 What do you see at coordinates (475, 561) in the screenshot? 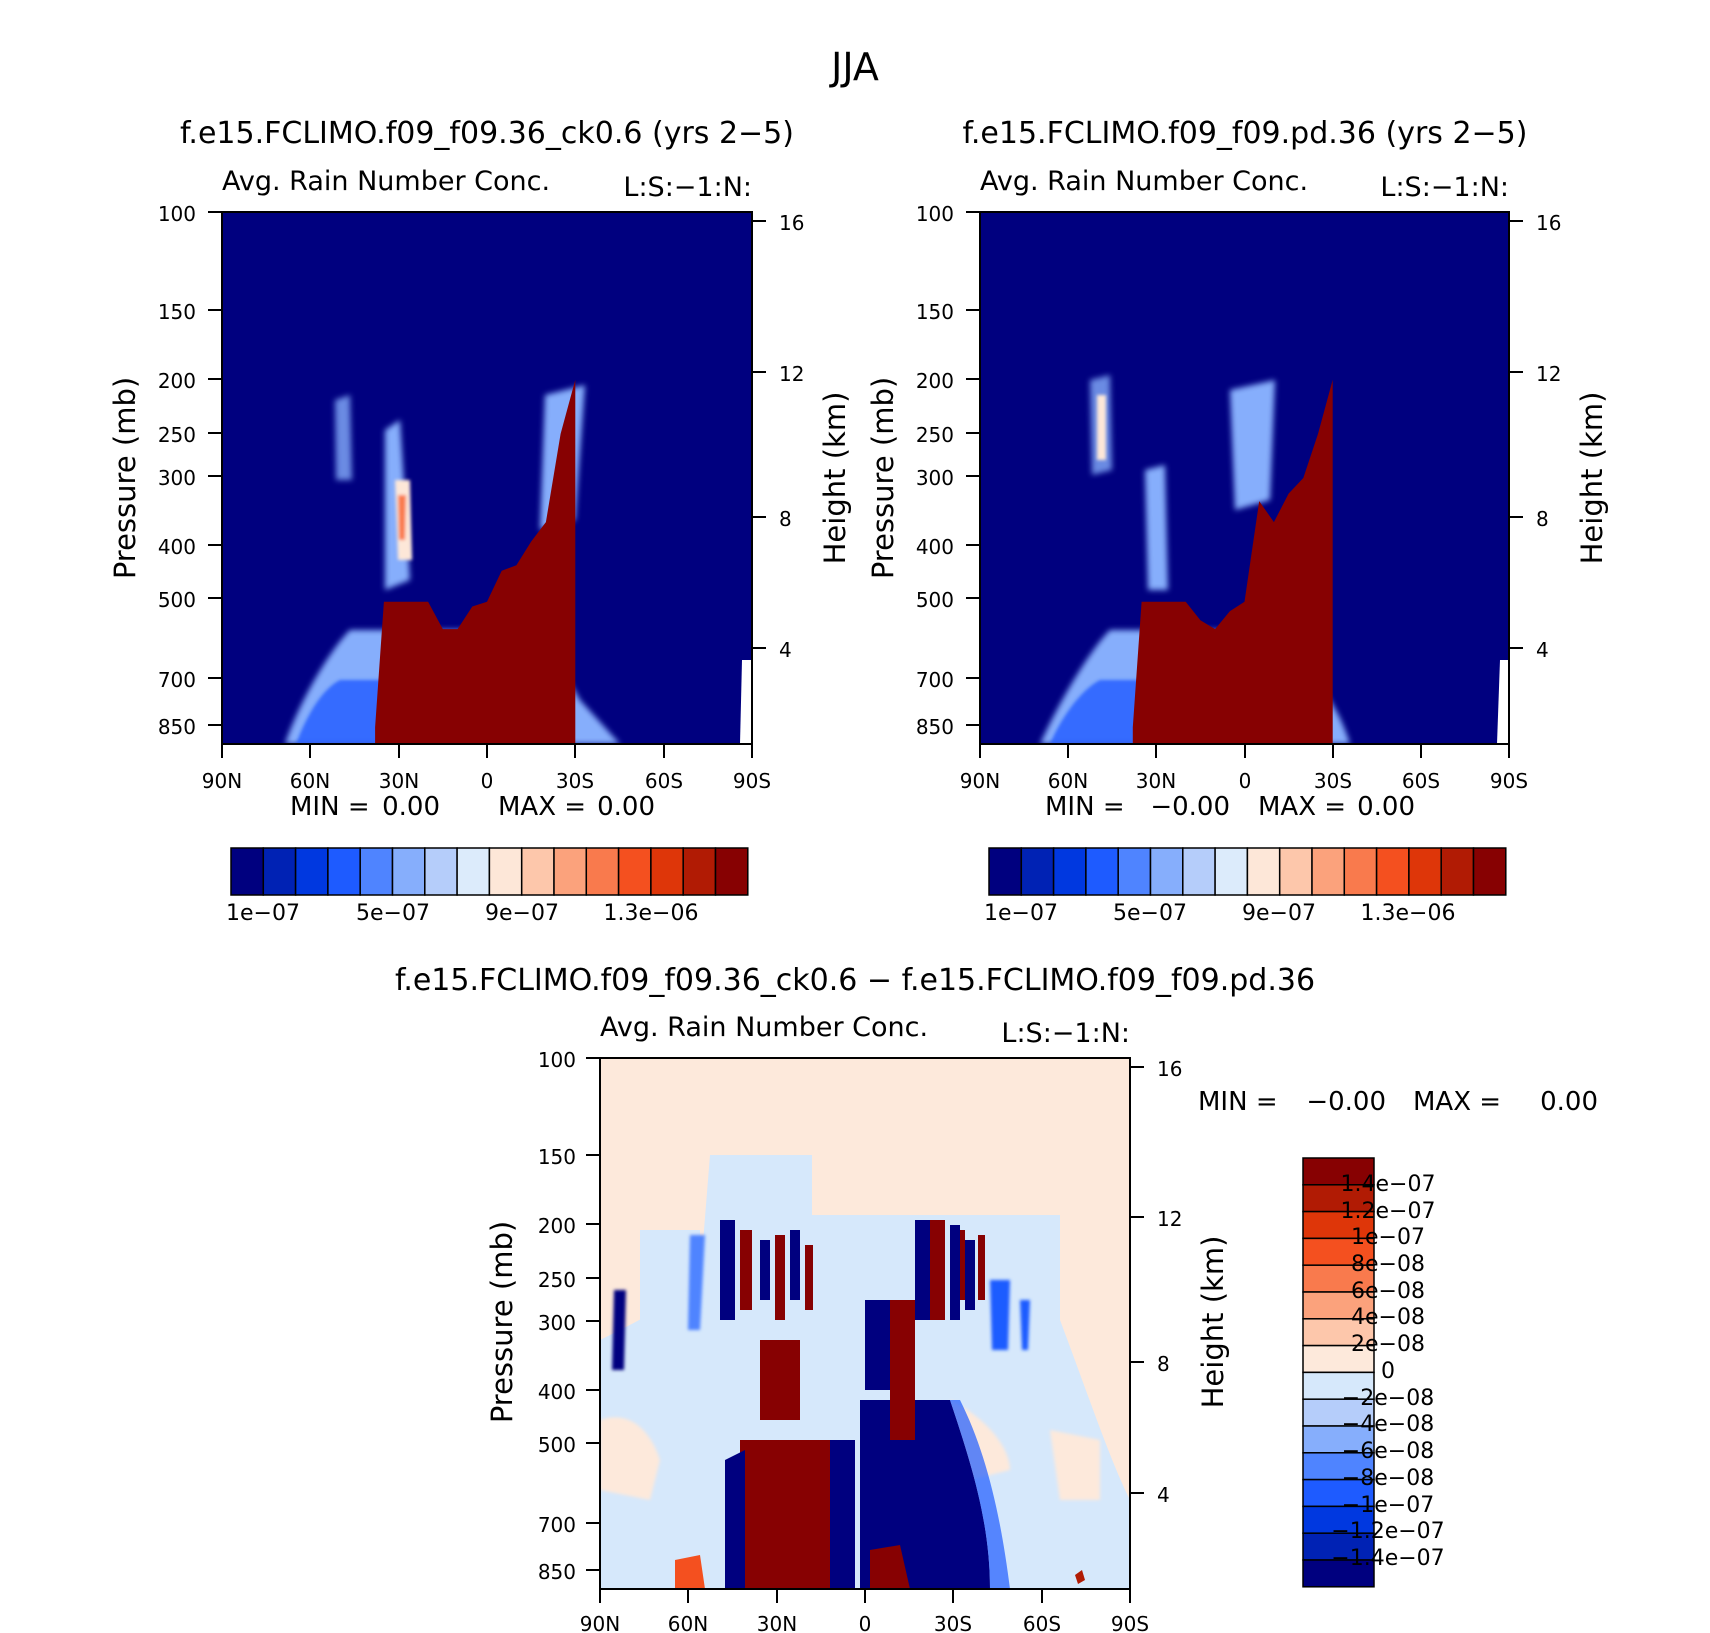
I see `rain-region` at bounding box center [475, 561].